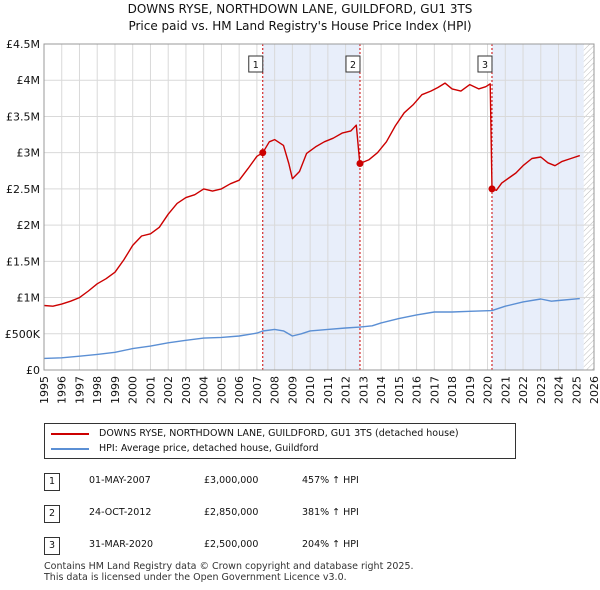  I want to click on y-tick-label: £2M, so click(29, 225).